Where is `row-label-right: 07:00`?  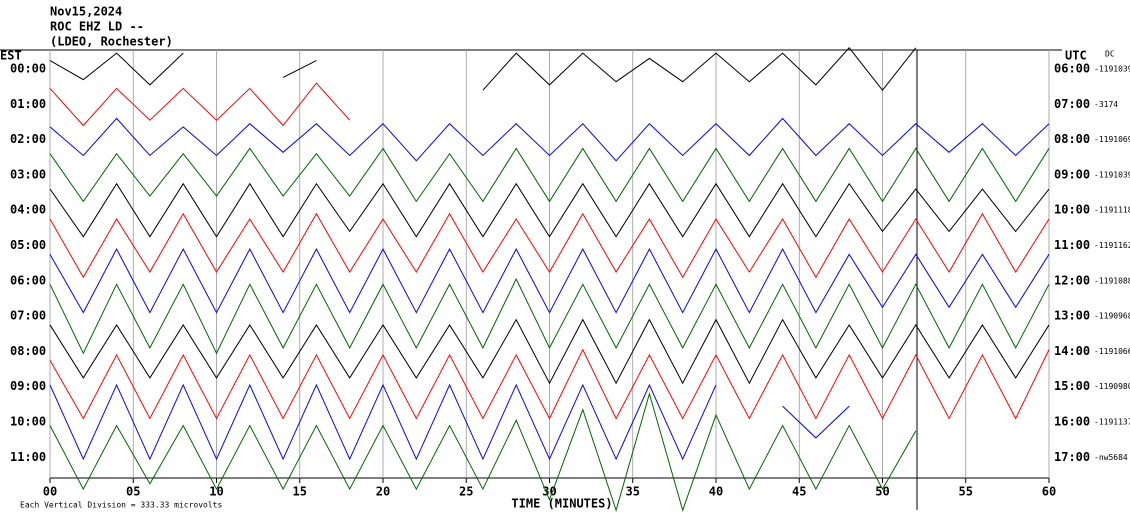 row-label-right: 07:00 is located at coordinates (1072, 104).